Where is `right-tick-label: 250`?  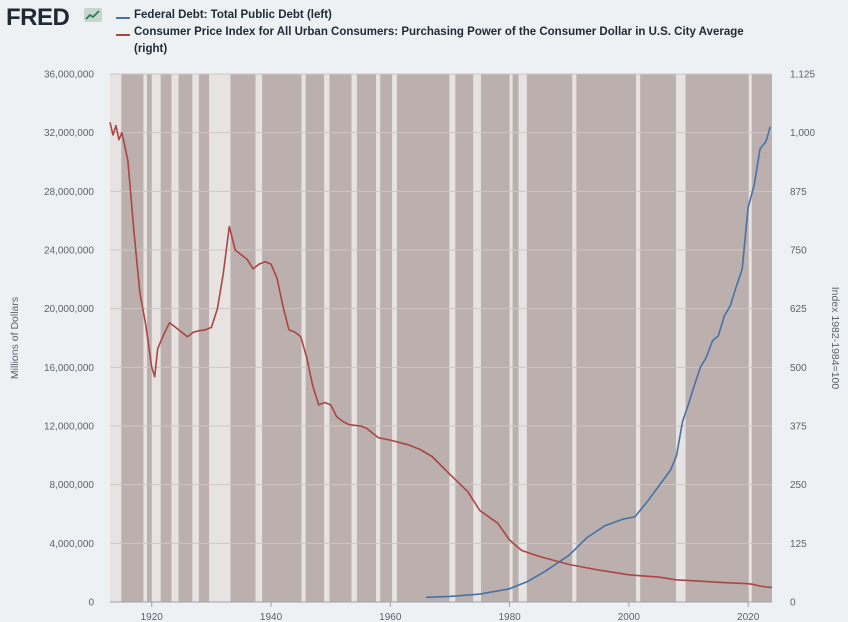
right-tick-label: 250 is located at coordinates (798, 485).